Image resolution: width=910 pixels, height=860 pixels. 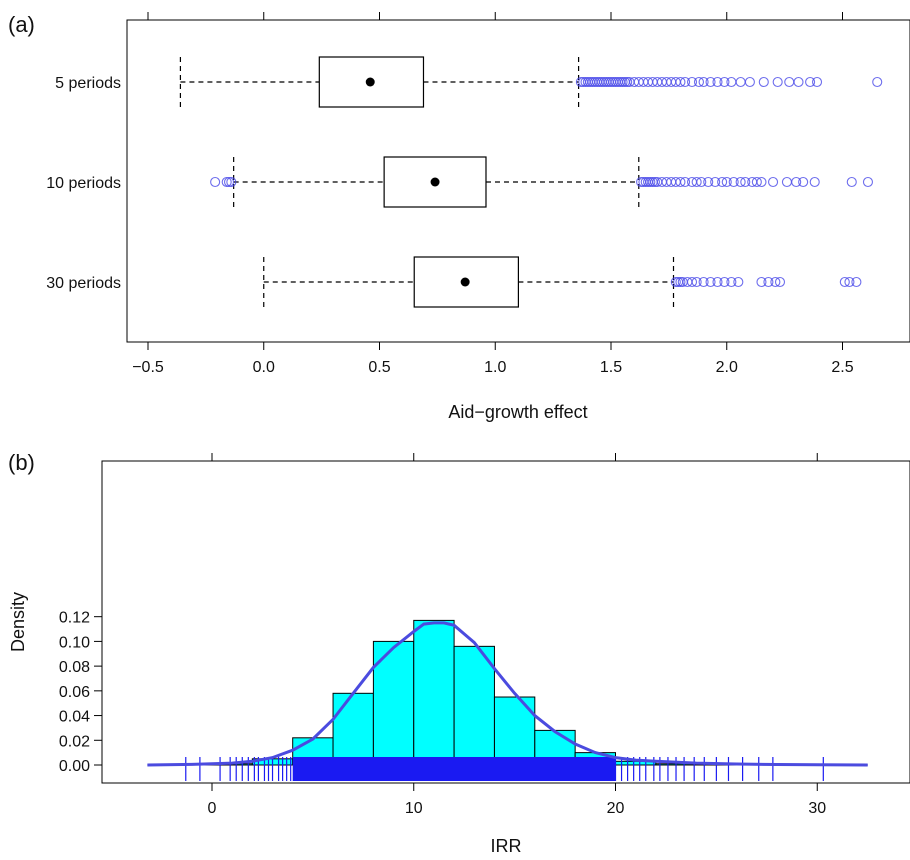 What do you see at coordinates (18, 622) in the screenshot?
I see `panel-b-y-axis-title: Density` at bounding box center [18, 622].